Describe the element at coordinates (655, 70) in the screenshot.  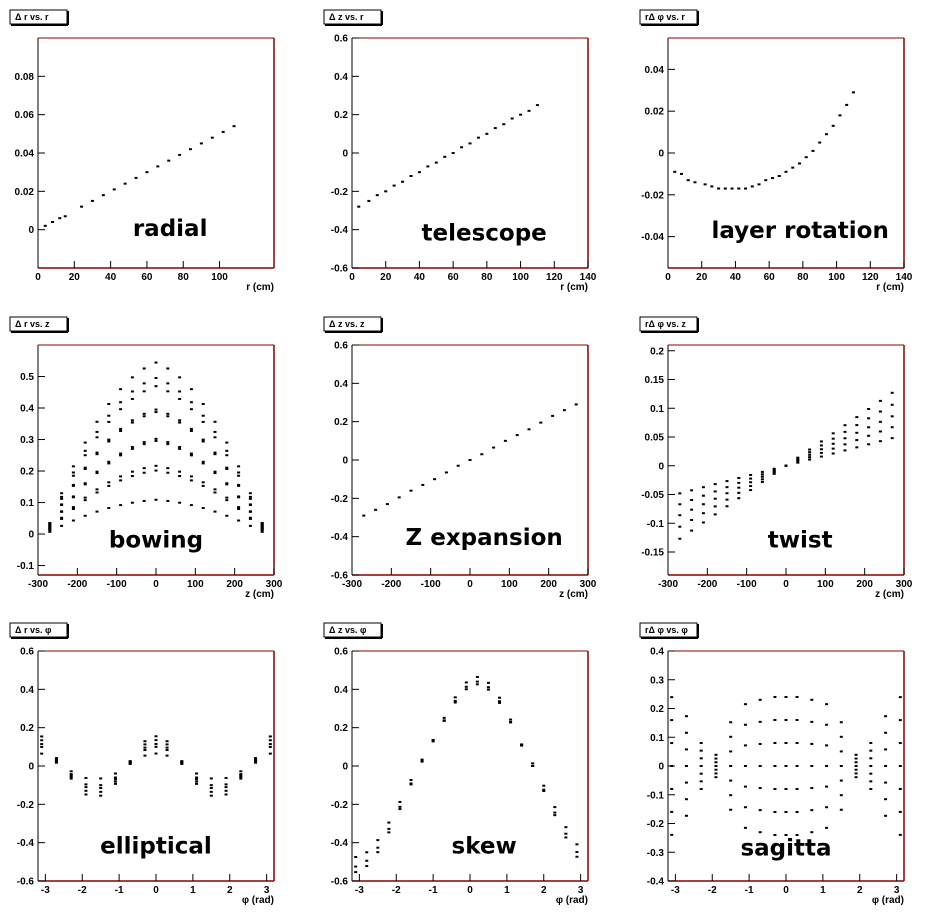
I see `y-tick-label: 0.04` at that location.